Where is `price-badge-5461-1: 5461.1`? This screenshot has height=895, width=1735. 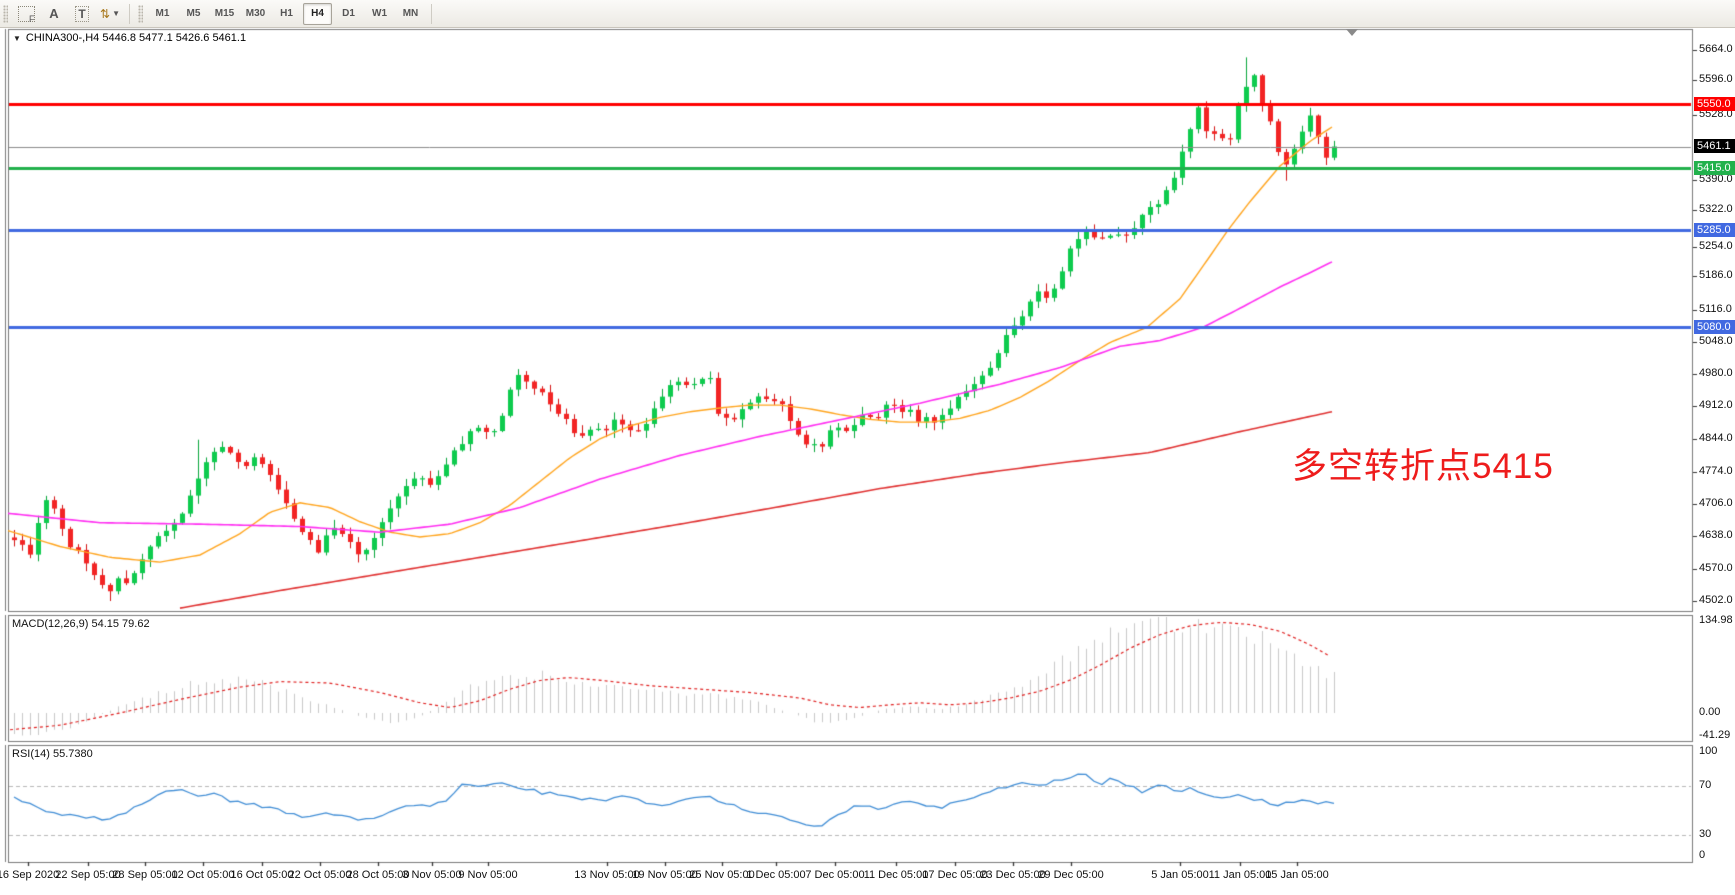
price-badge-5461-1: 5461.1 is located at coordinates (1714, 146).